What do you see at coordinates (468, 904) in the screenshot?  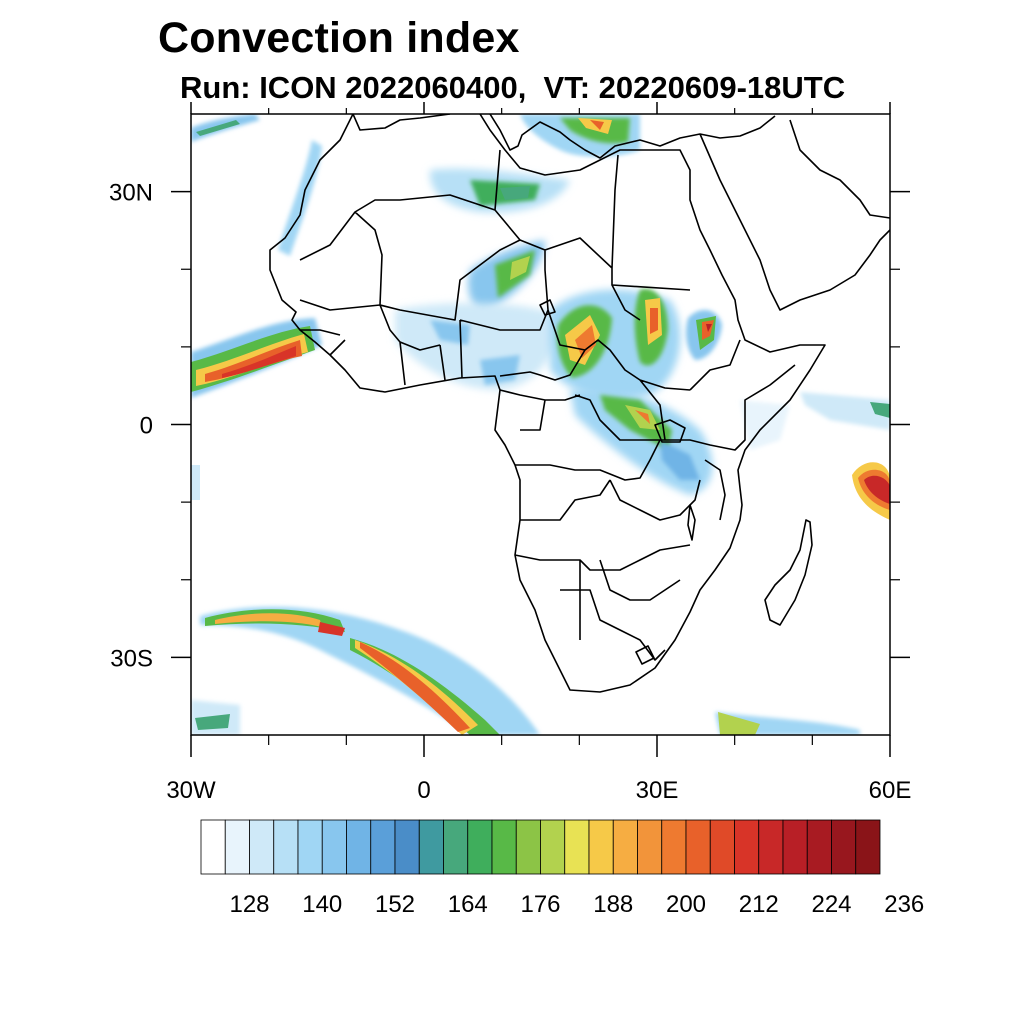 I see `colorbar-label: 164` at bounding box center [468, 904].